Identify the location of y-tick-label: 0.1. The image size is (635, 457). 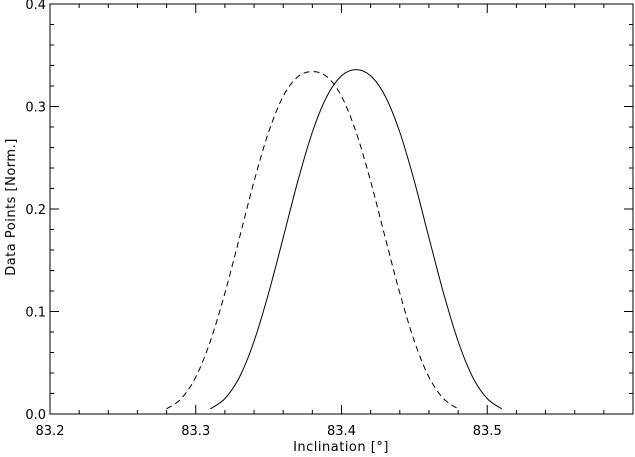
(35, 313).